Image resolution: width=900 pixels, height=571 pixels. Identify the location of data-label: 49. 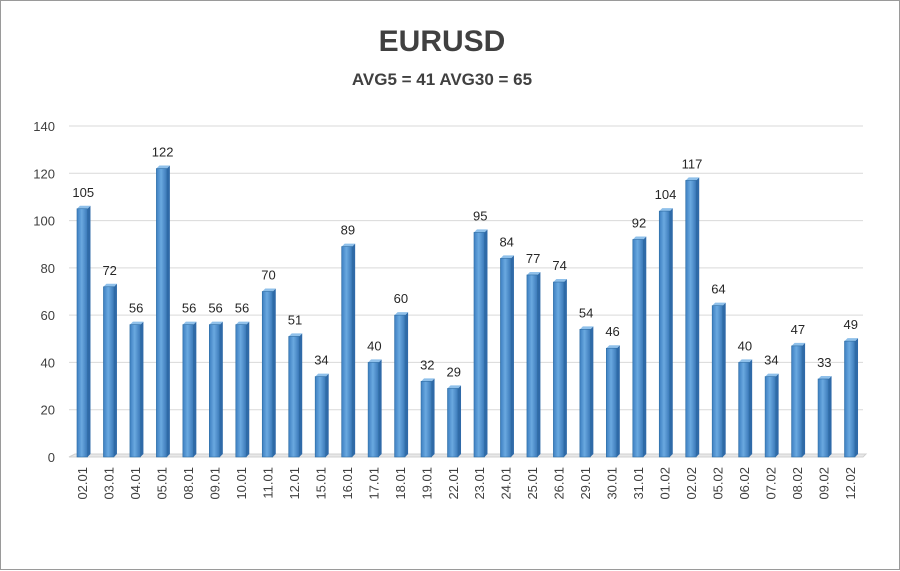
(851, 324).